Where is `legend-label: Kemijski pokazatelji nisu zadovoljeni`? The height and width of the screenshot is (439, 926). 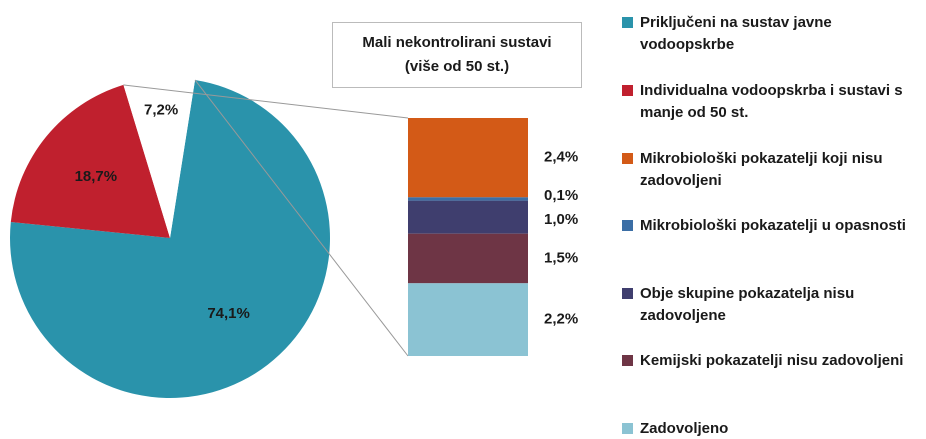 legend-label: Kemijski pokazatelji nisu zadovoljeni is located at coordinates (772, 360).